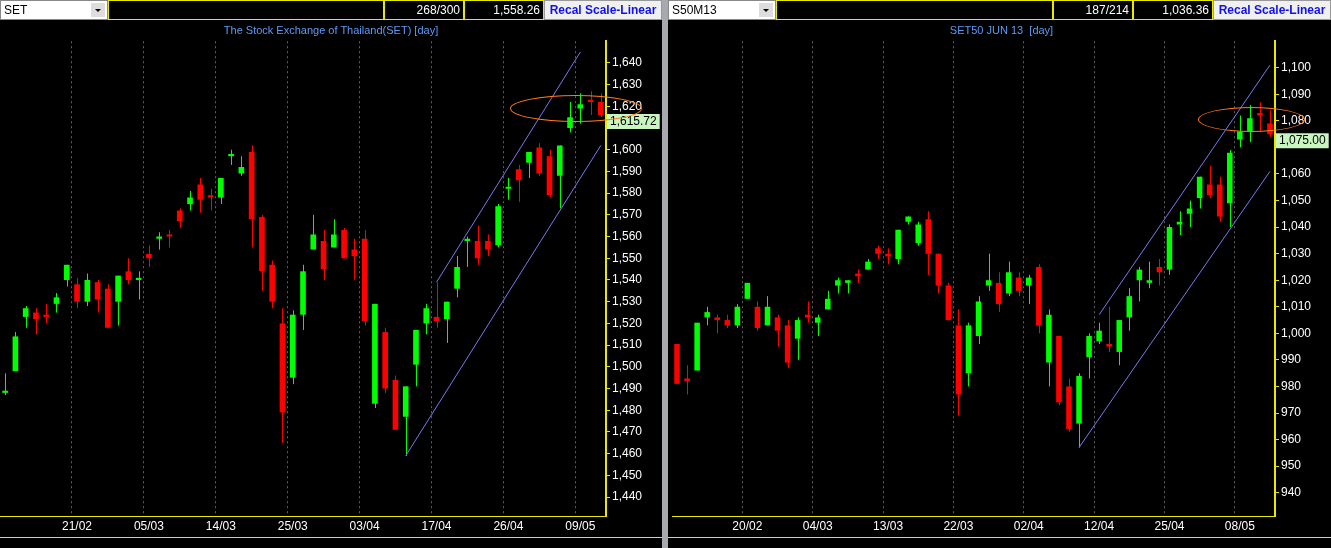 The image size is (1331, 548). What do you see at coordinates (77, 526) in the screenshot?
I see `x-tick-label: 21/02` at bounding box center [77, 526].